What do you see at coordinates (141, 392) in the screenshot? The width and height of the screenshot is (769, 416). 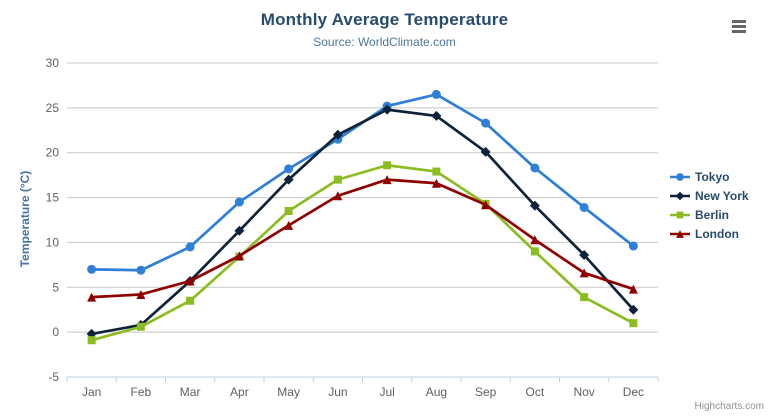 I see `x-axis-tick-label: Feb` at bounding box center [141, 392].